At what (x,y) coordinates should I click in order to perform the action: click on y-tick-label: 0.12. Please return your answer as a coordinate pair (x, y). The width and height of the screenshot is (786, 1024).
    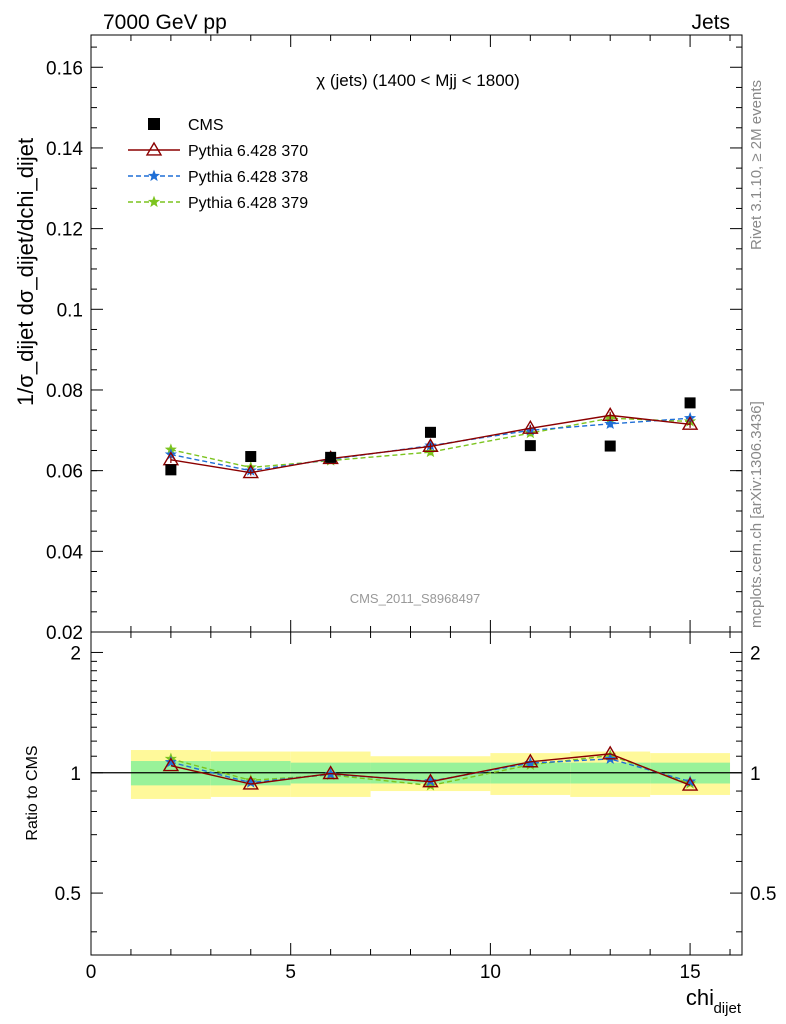
    Looking at the image, I should click on (64, 230).